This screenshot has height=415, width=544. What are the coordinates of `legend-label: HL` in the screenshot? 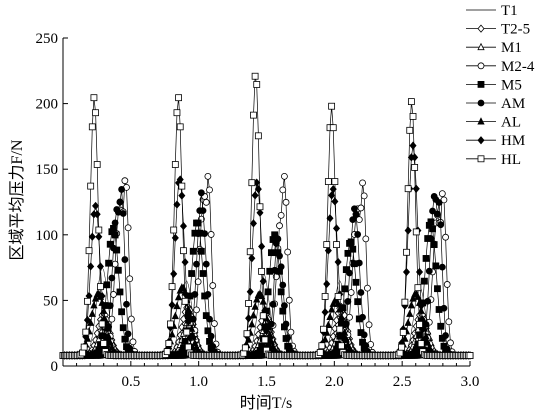 It's located at (511, 160).